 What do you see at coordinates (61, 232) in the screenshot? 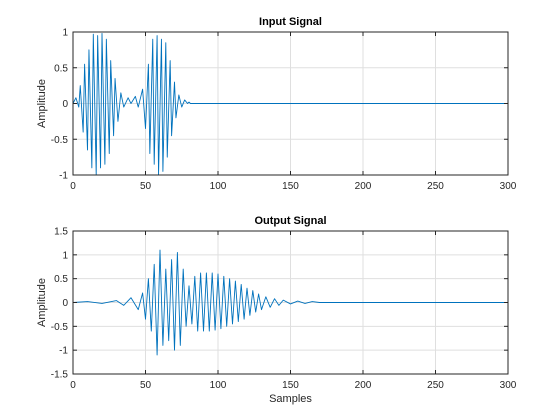
I see `y-tick-label: 1.5` at bounding box center [61, 232].